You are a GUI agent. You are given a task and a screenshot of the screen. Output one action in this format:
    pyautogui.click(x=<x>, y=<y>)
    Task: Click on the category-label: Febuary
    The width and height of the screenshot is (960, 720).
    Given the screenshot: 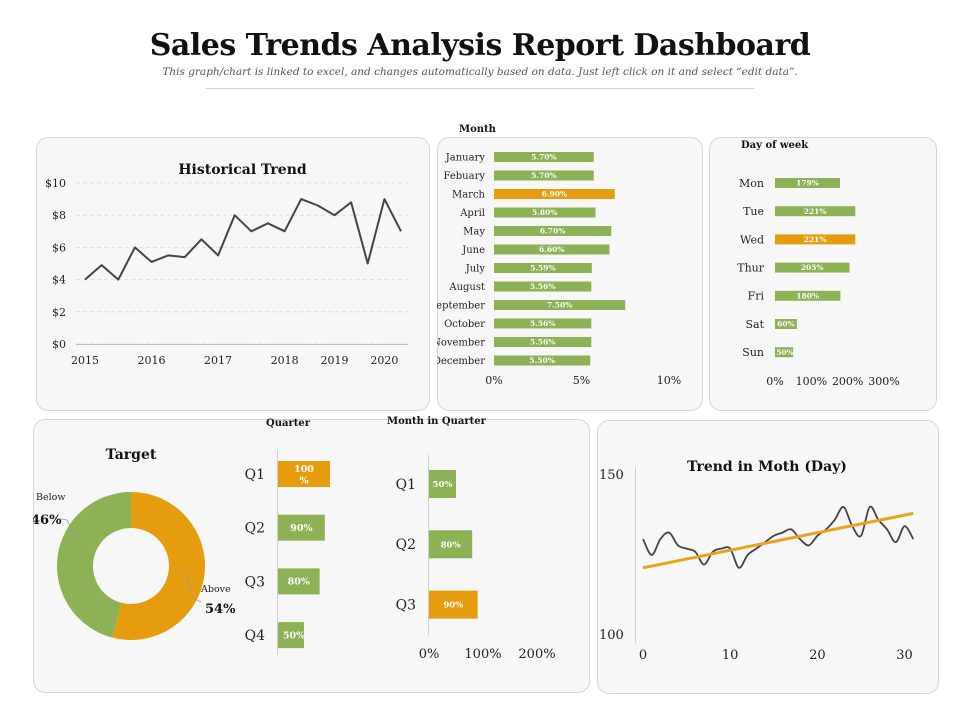 What is the action you would take?
    pyautogui.click(x=464, y=176)
    